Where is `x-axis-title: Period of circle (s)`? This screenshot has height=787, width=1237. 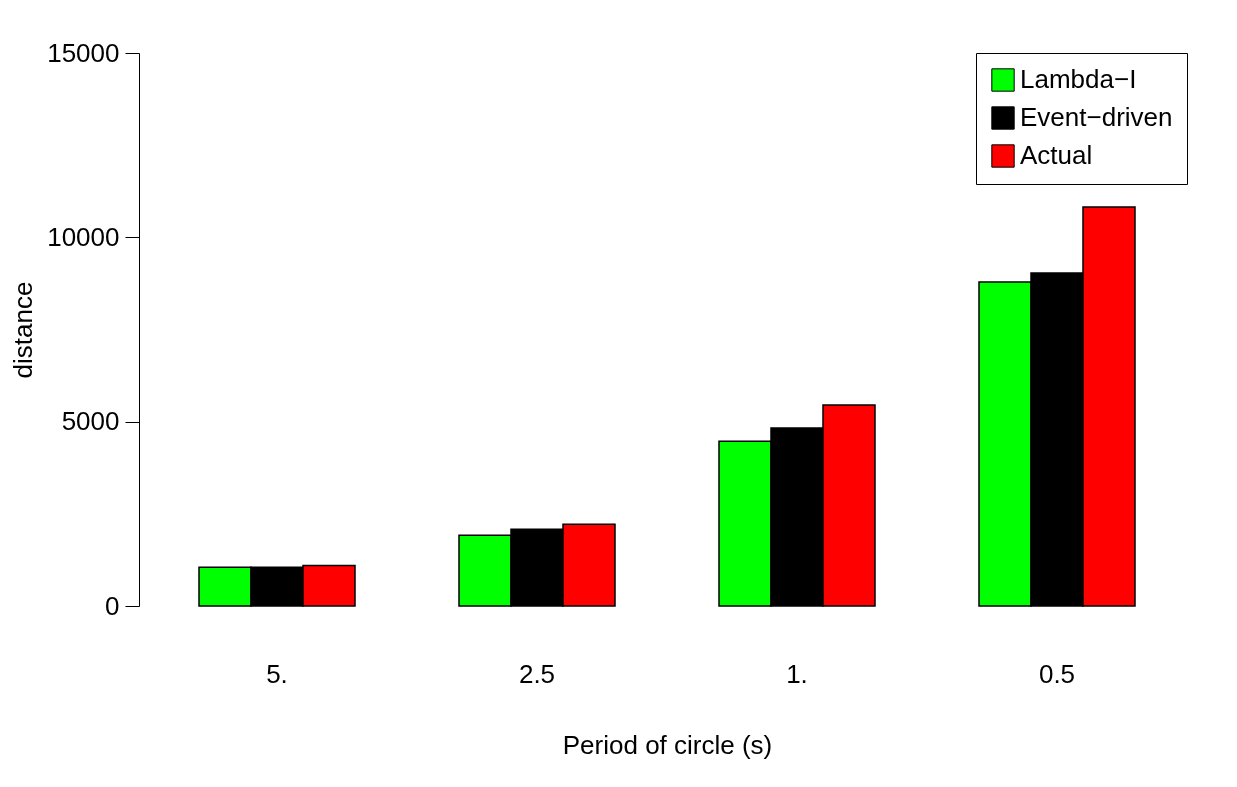
x-axis-title: Period of circle (s) is located at coordinates (667, 744).